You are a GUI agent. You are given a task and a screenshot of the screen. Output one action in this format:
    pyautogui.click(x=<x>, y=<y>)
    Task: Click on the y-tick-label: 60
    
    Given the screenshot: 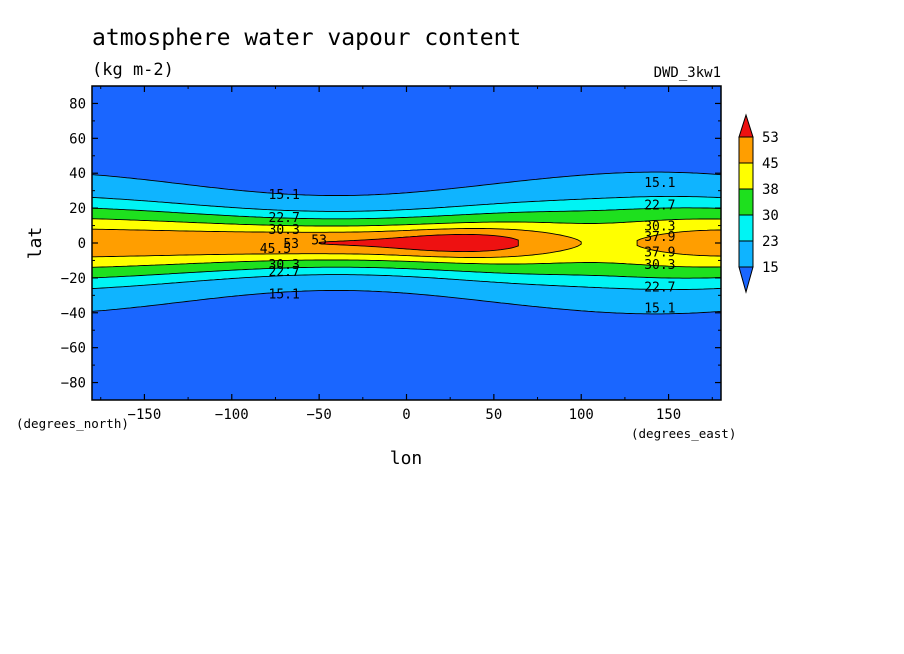 What is the action you would take?
    pyautogui.click(x=77, y=139)
    